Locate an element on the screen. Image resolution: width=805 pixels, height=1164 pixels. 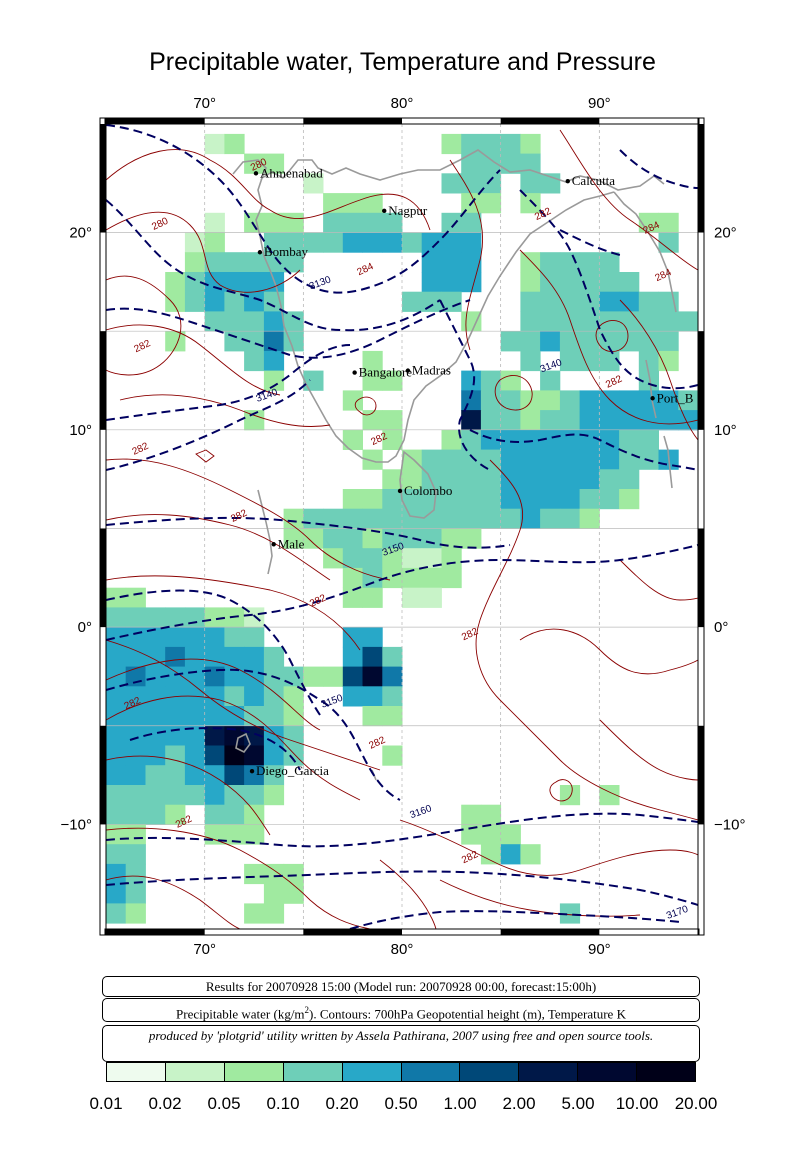
colorbar-segment is located at coordinates (431, 1072).